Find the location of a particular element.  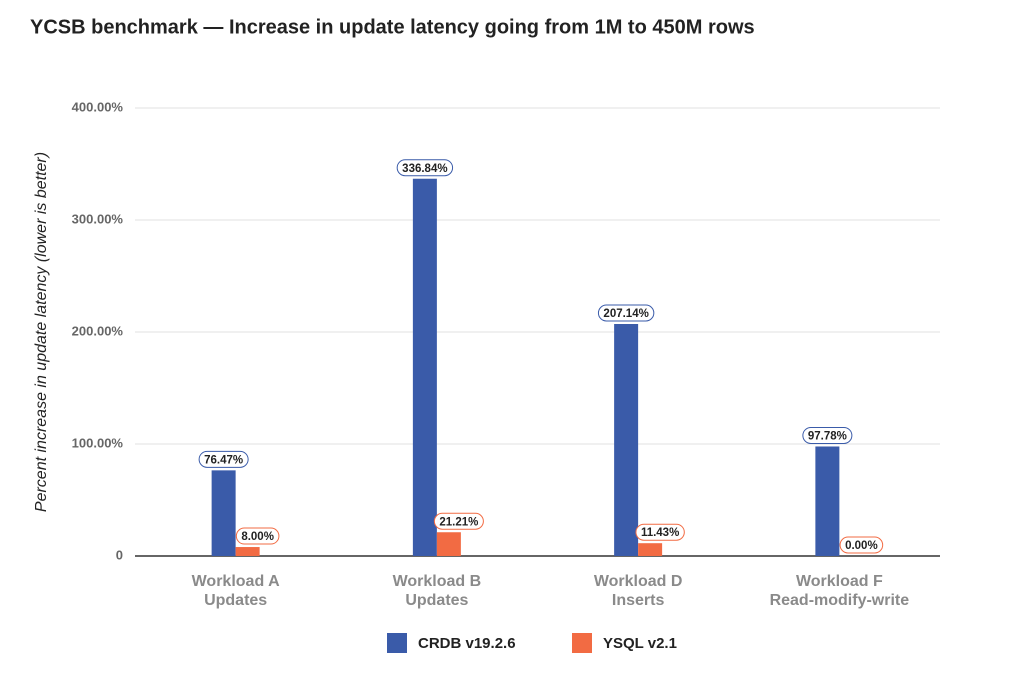

value-label: 0.00% is located at coordinates (861, 546).